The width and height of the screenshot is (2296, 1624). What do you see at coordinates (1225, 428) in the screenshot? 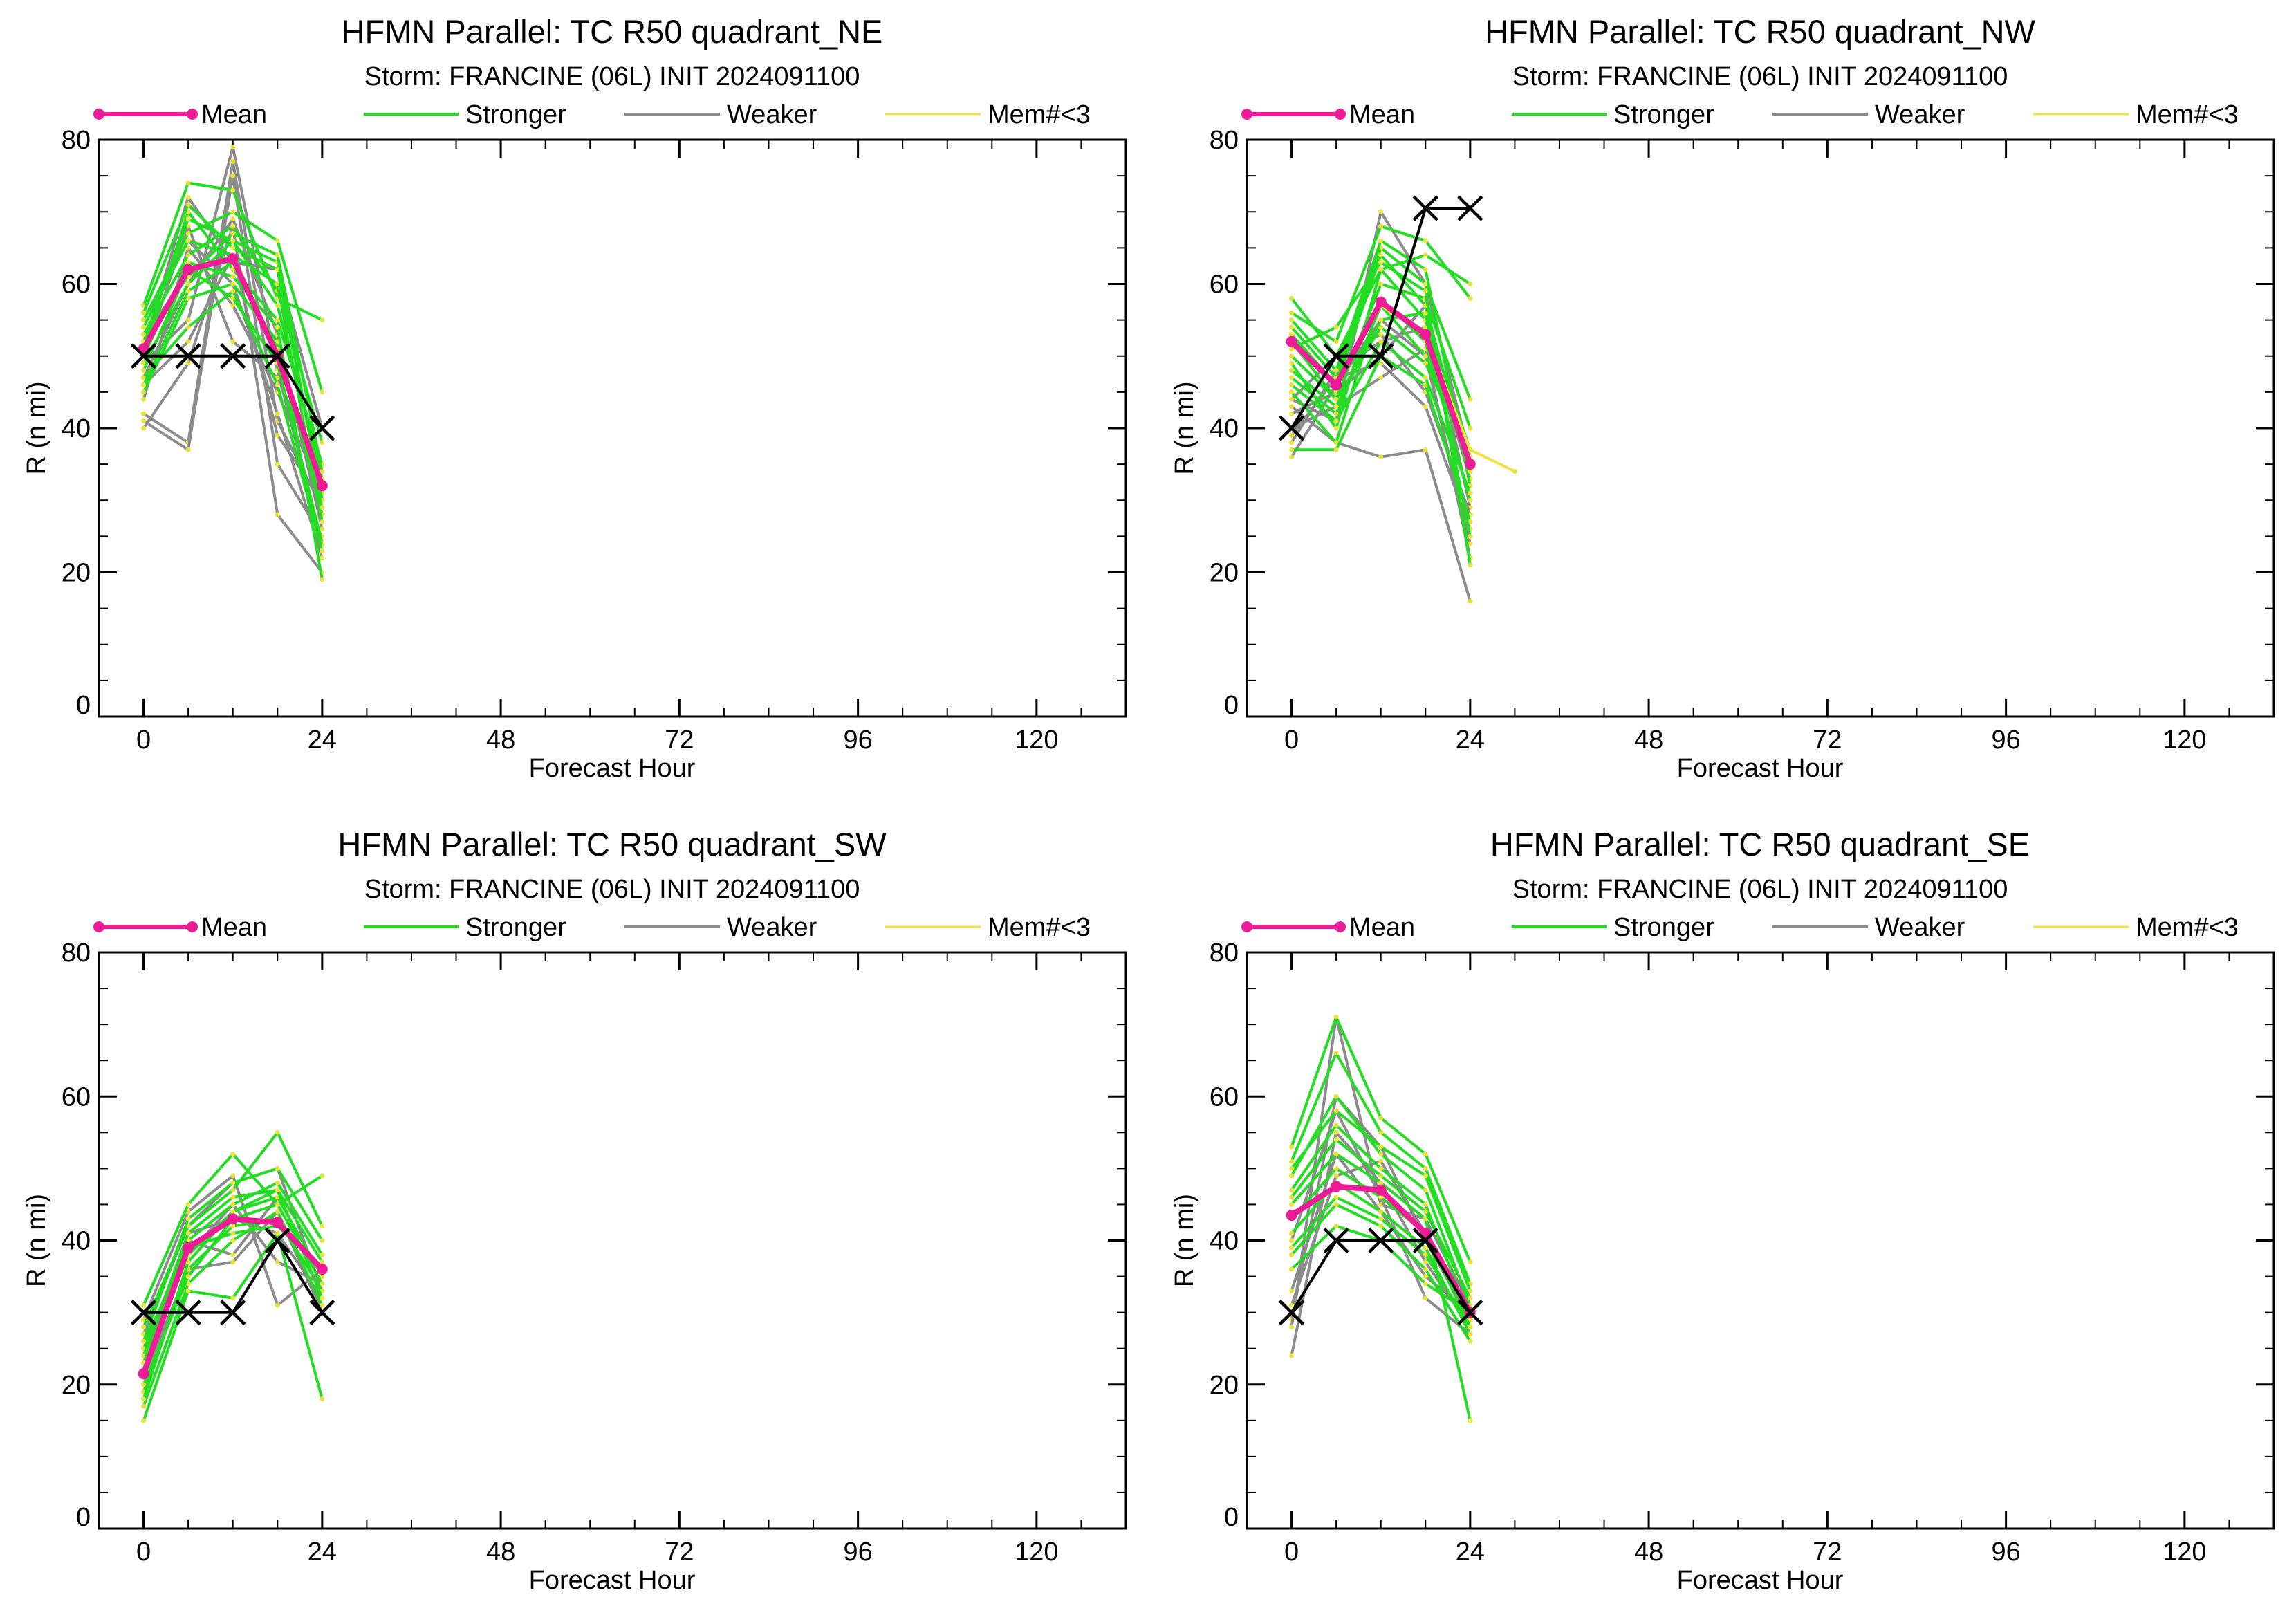
I see `y-tick-label: 40` at bounding box center [1225, 428].